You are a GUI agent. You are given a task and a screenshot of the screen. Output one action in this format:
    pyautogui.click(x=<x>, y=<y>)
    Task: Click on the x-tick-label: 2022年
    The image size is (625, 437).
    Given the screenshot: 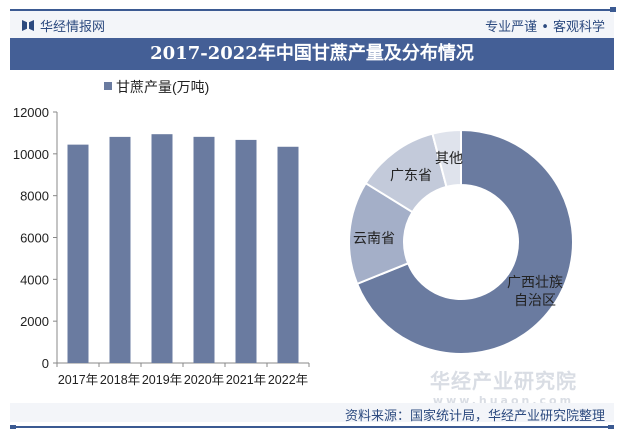 What is the action you would take?
    pyautogui.click(x=288, y=380)
    